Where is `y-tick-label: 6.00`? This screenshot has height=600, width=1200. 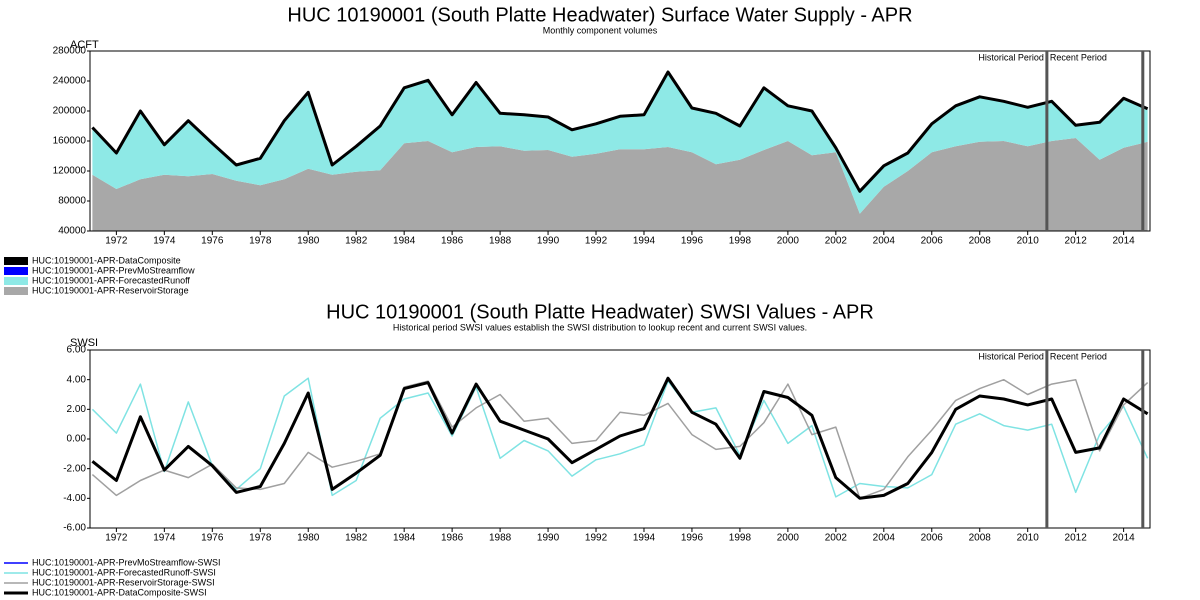 y-tick-label: 6.00 is located at coordinates (77, 350).